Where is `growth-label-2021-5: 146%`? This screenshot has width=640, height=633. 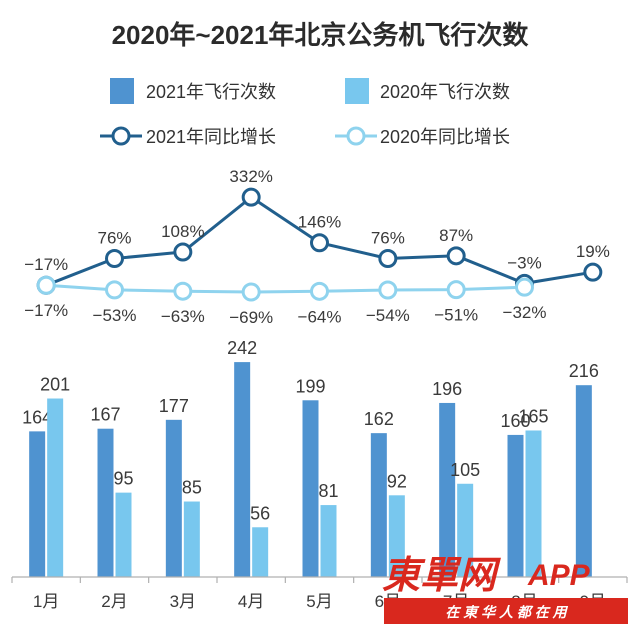 growth-label-2021-5: 146% is located at coordinates (319, 222).